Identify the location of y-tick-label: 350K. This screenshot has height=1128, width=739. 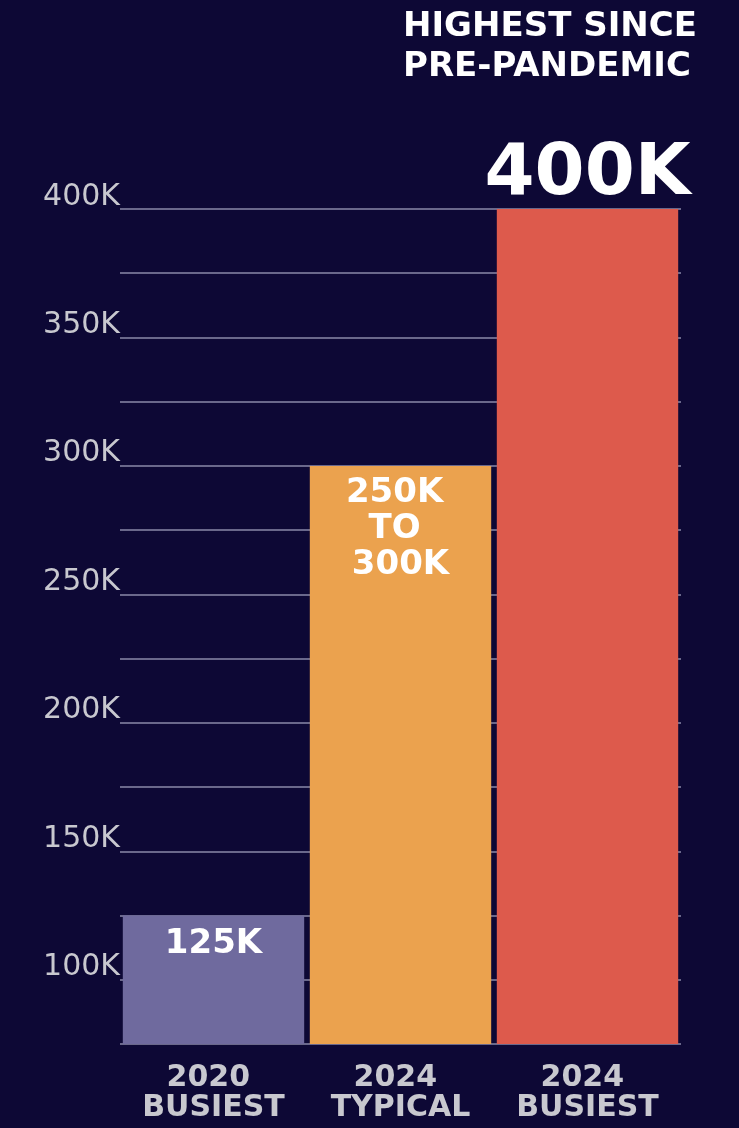
(82, 322).